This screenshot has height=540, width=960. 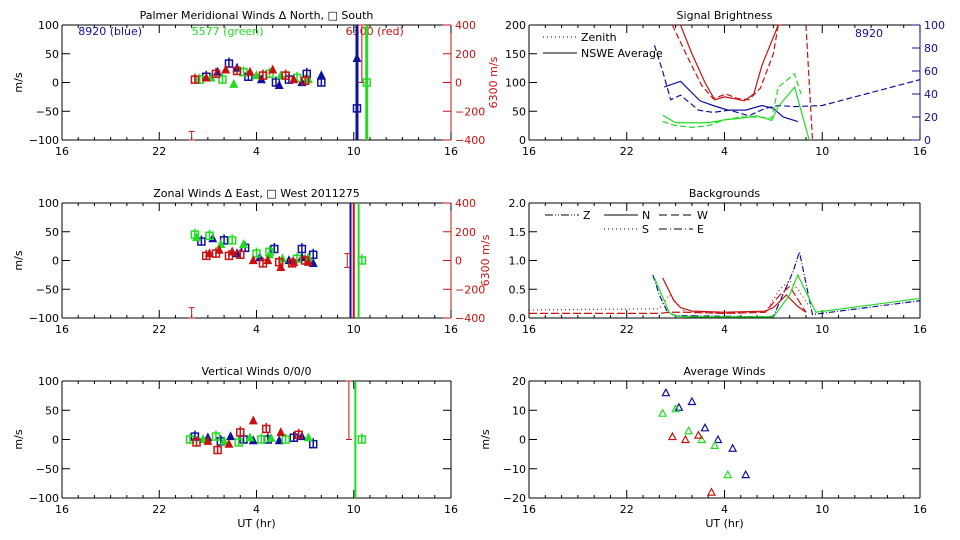 What do you see at coordinates (587, 215) in the screenshot?
I see `legend-label: Z` at bounding box center [587, 215].